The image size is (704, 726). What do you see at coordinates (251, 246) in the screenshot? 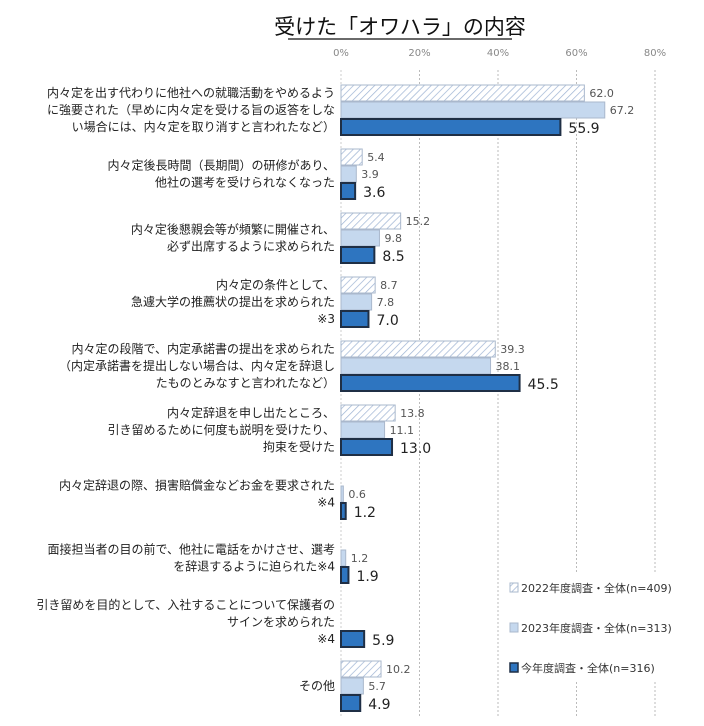
I see `category-label: 必ず出席するように求められた` at bounding box center [251, 246].